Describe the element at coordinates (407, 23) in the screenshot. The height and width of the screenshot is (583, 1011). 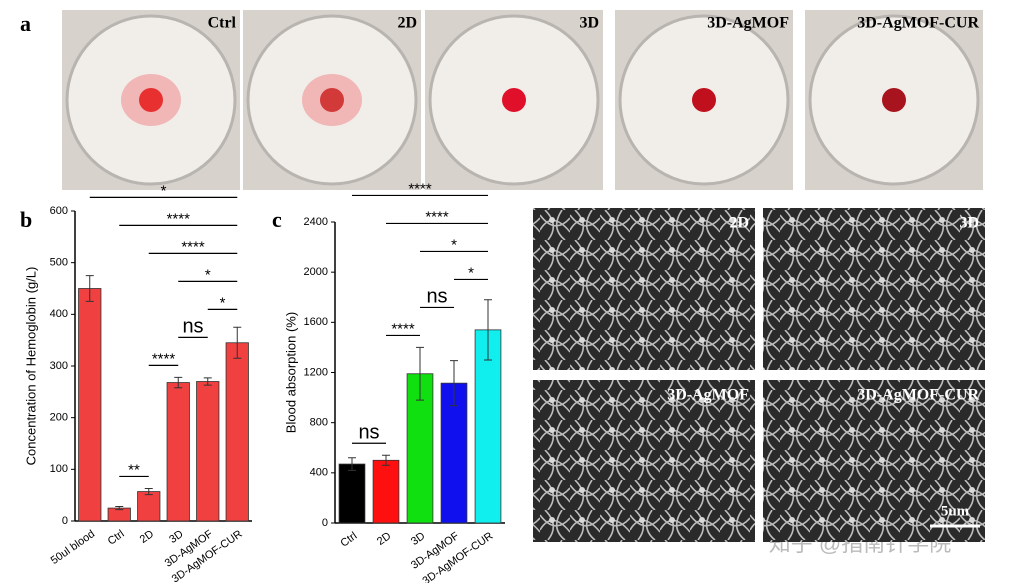
I see `photo-label: 2D` at that location.